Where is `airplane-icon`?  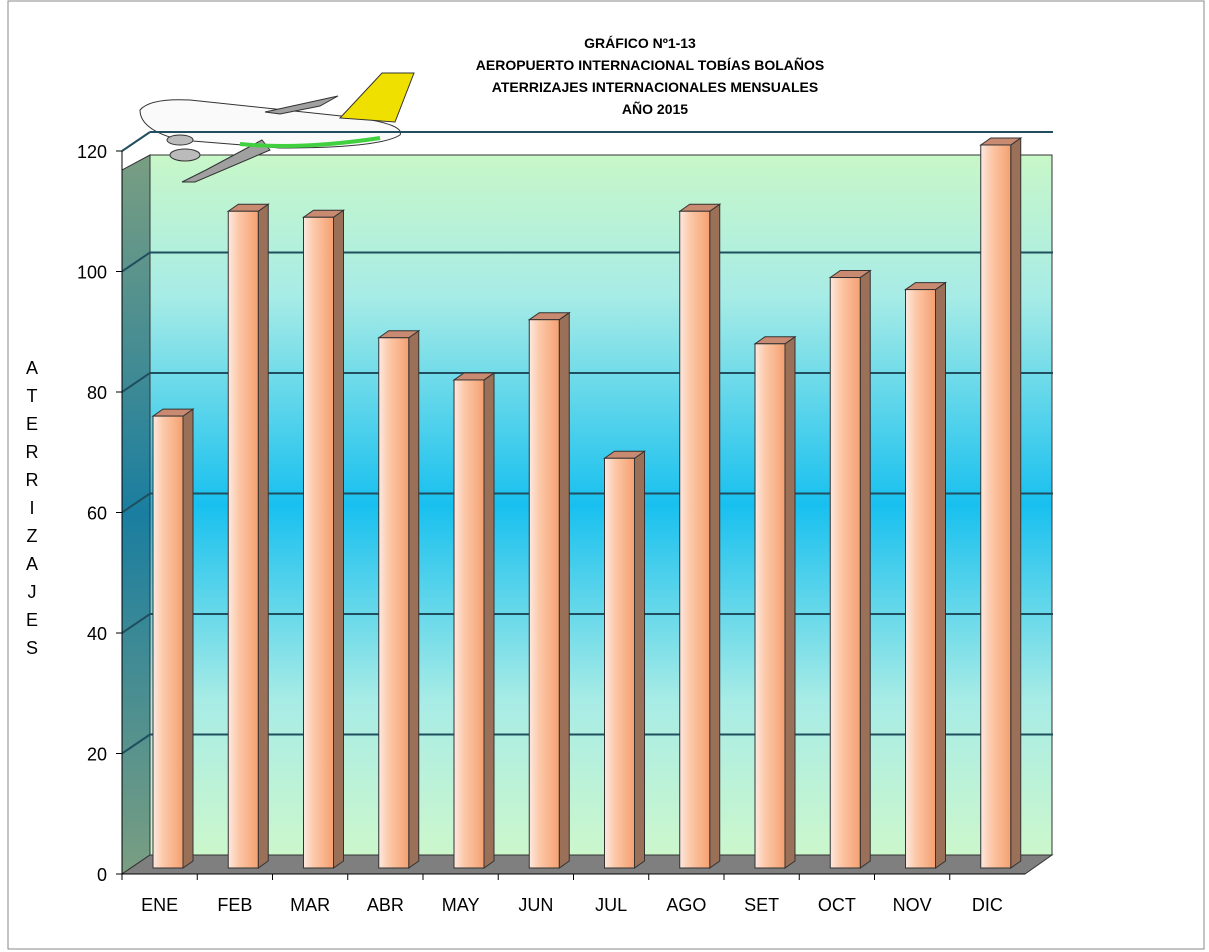
airplane-icon is located at coordinates (277, 127).